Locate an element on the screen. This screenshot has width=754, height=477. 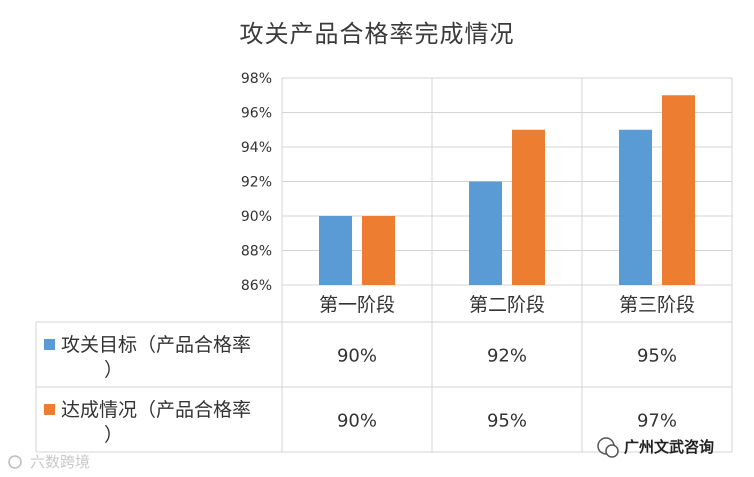
watermark-right: 广州文武咨询 is located at coordinates (669, 447).